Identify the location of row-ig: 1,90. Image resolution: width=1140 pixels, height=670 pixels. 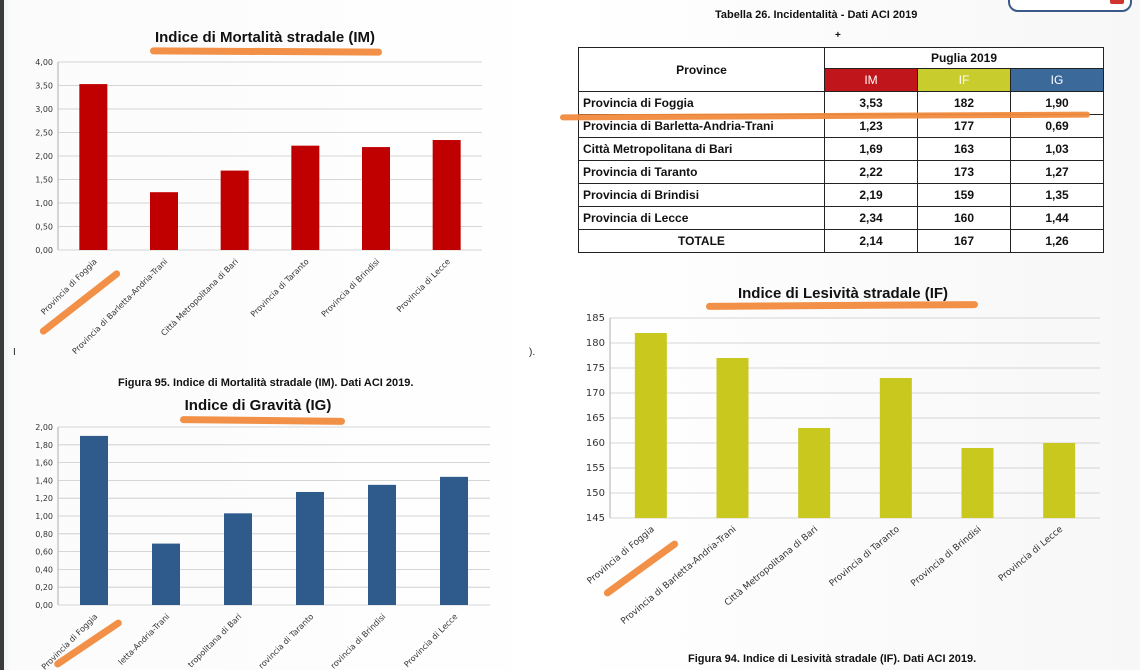
(1057, 103).